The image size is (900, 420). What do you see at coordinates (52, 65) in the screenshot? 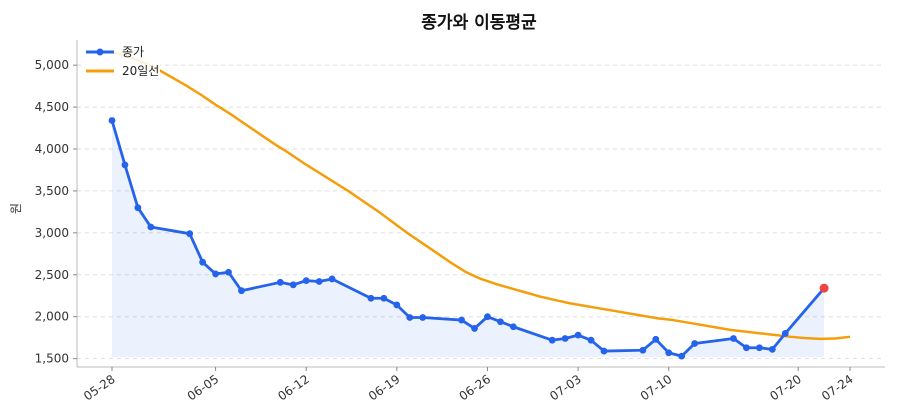
I see `y-tick-label: 5,000` at bounding box center [52, 65].